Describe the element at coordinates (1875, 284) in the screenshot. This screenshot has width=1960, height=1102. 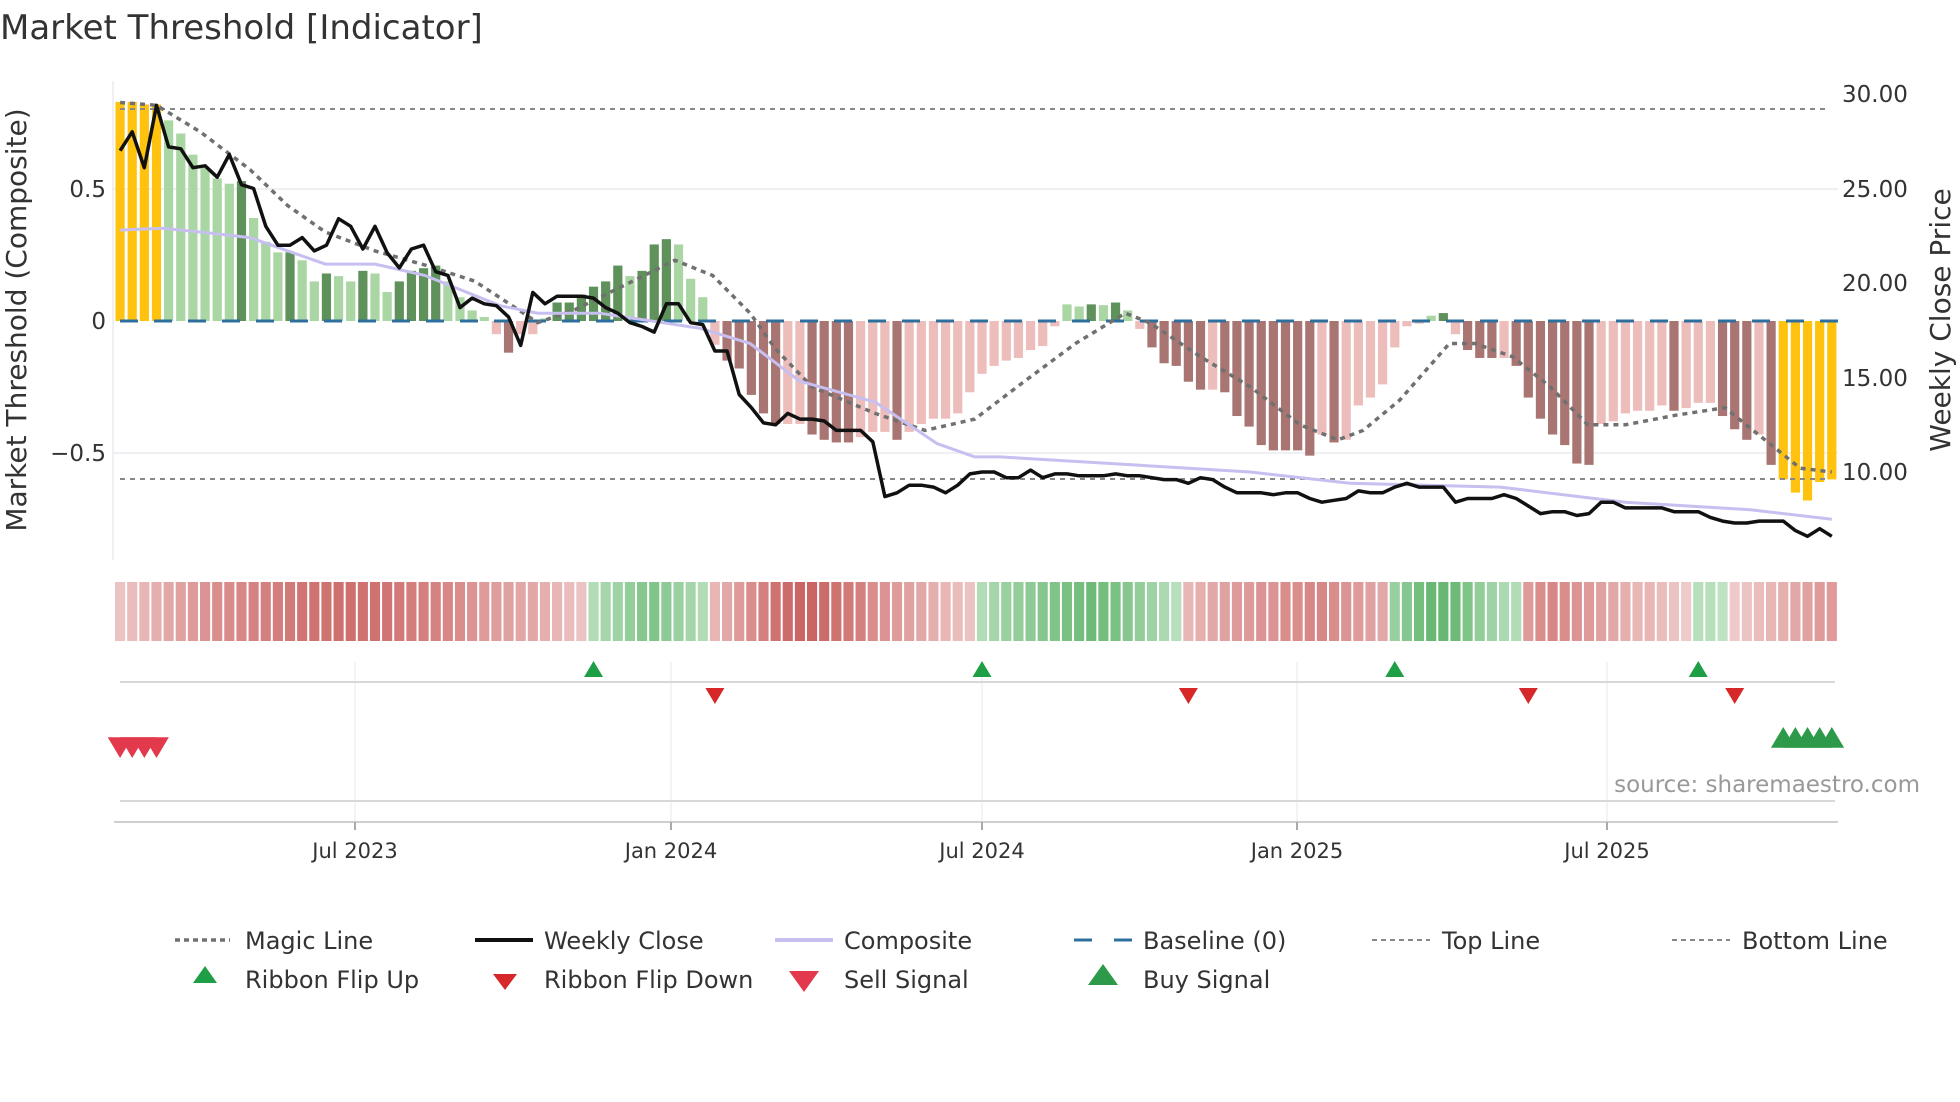
I see `ytick-right-20: 20.00` at that location.